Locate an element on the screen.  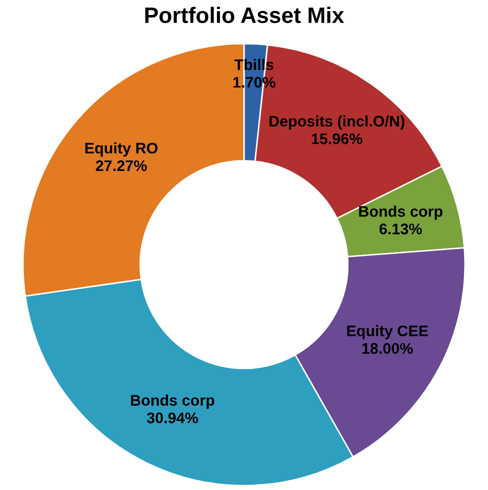
slice-label: Deposits (incl.O/N) is located at coordinates (337, 122).